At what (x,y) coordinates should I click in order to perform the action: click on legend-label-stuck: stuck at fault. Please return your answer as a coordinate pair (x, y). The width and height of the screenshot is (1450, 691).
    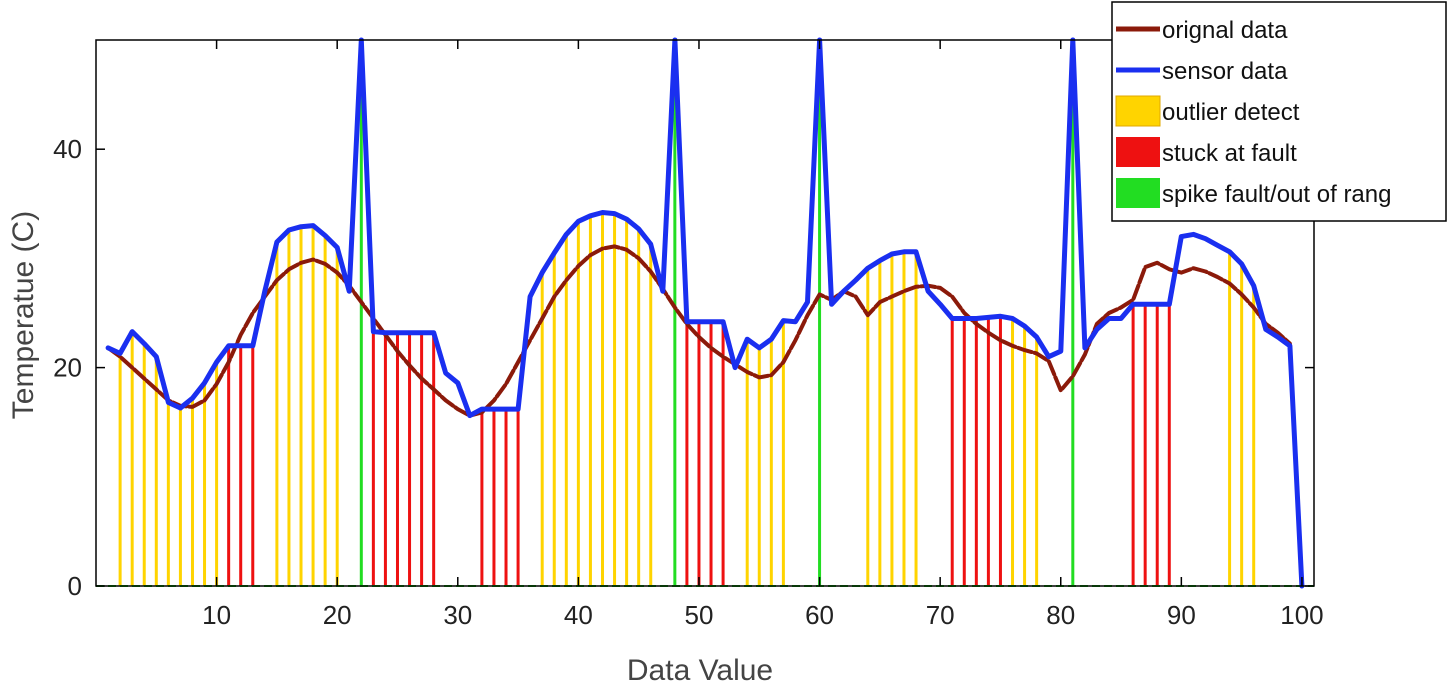
    Looking at the image, I should click on (1229, 153).